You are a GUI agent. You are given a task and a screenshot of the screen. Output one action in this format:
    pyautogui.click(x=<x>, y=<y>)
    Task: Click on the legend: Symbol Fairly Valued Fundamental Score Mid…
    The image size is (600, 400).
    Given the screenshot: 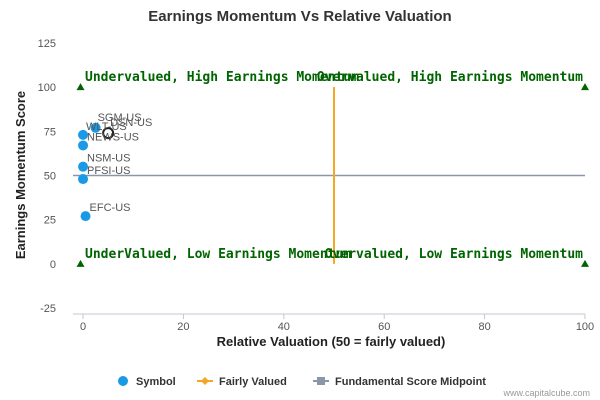 What is the action you would take?
    pyautogui.click(x=302, y=382)
    